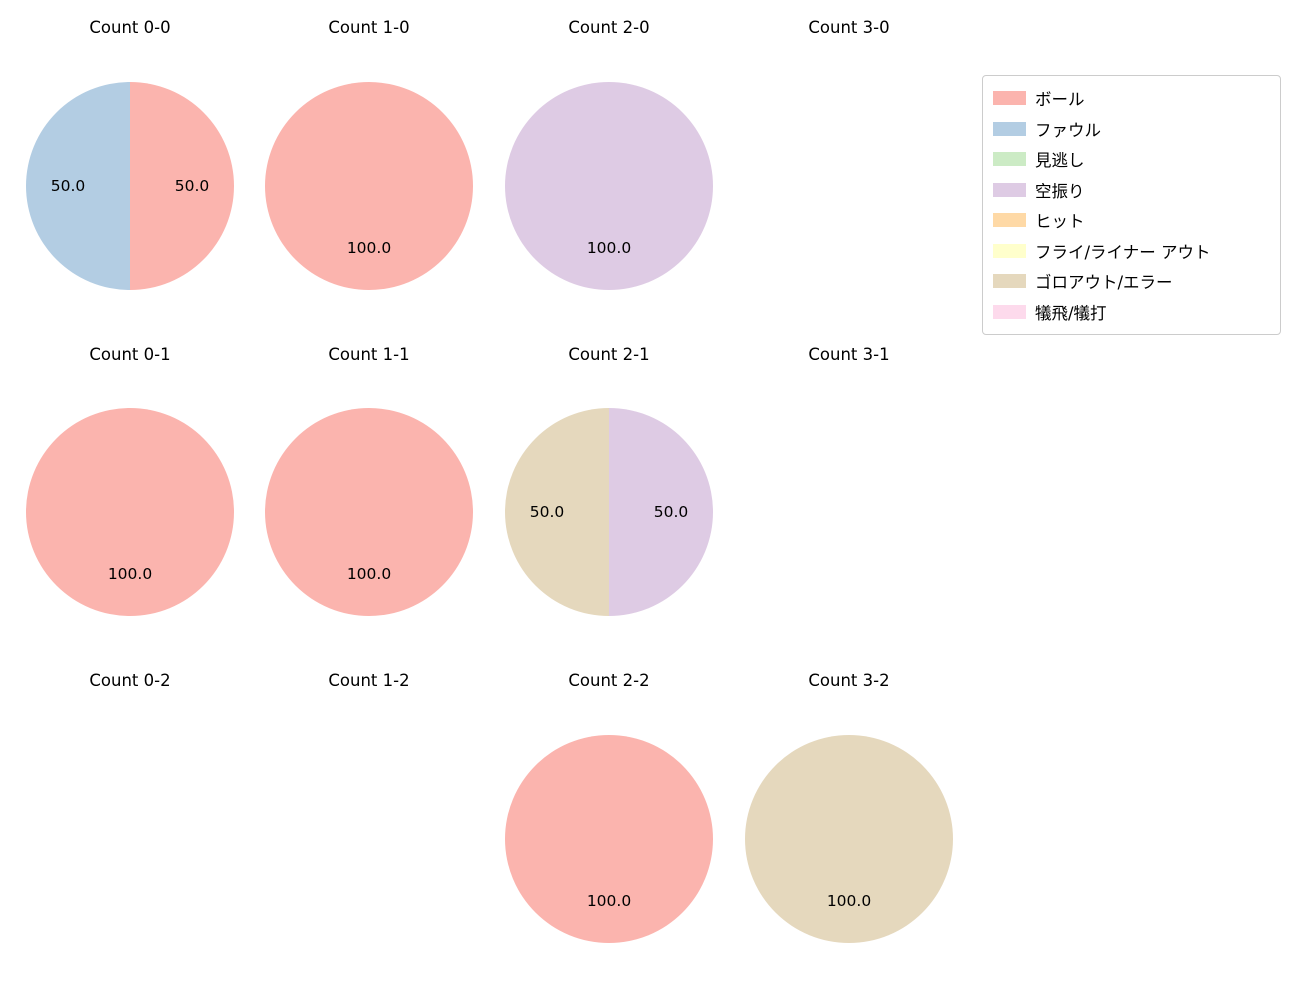 This screenshot has width=1300, height=1000. Describe the element at coordinates (1131, 159) in the screenshot. I see `legend-item: 見逃し` at that location.